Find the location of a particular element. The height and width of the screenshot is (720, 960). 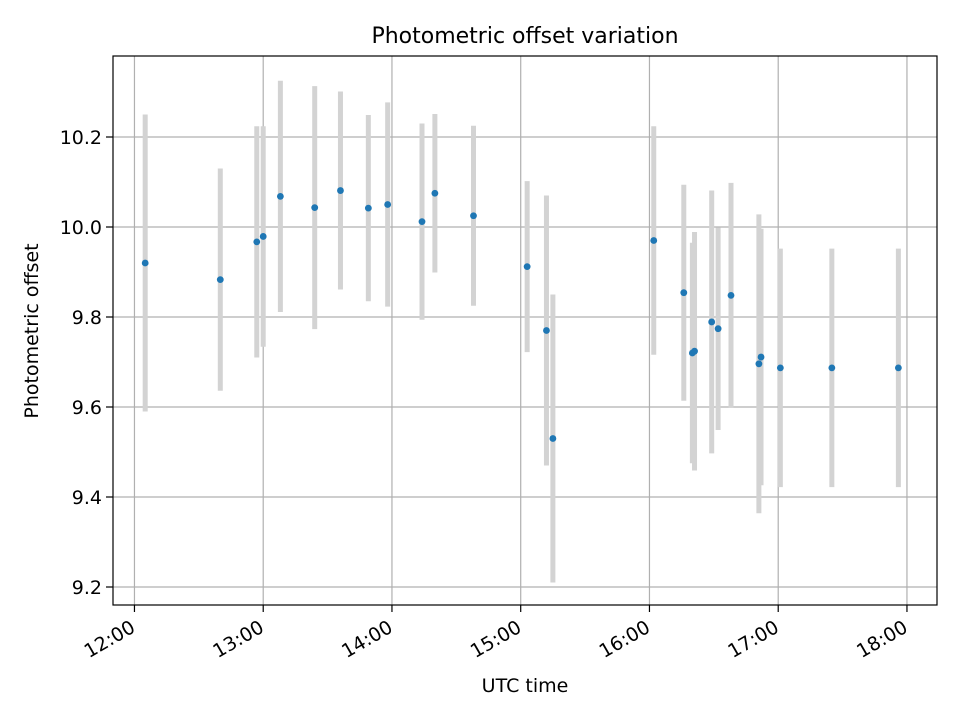

y-tick-label: 9.6 is located at coordinates (87, 408).